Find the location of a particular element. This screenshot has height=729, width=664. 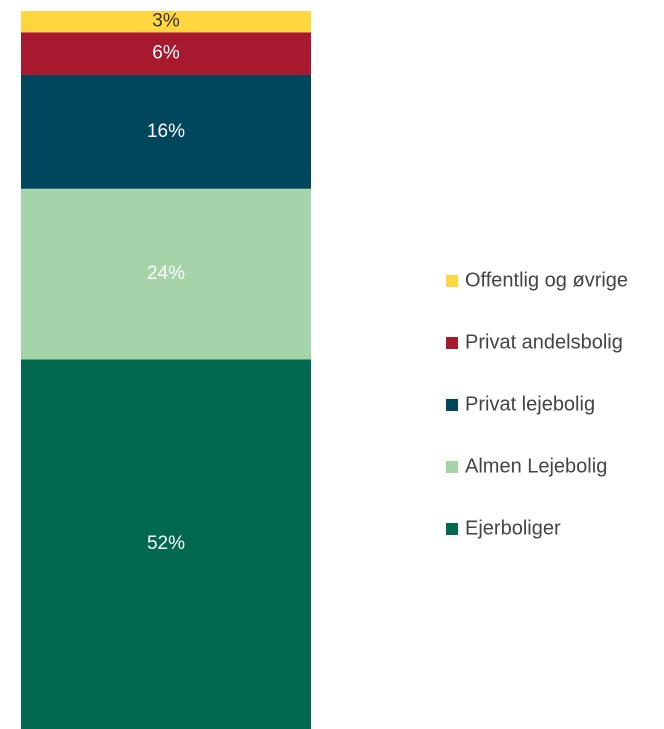

value-label: 6% is located at coordinates (166, 53).